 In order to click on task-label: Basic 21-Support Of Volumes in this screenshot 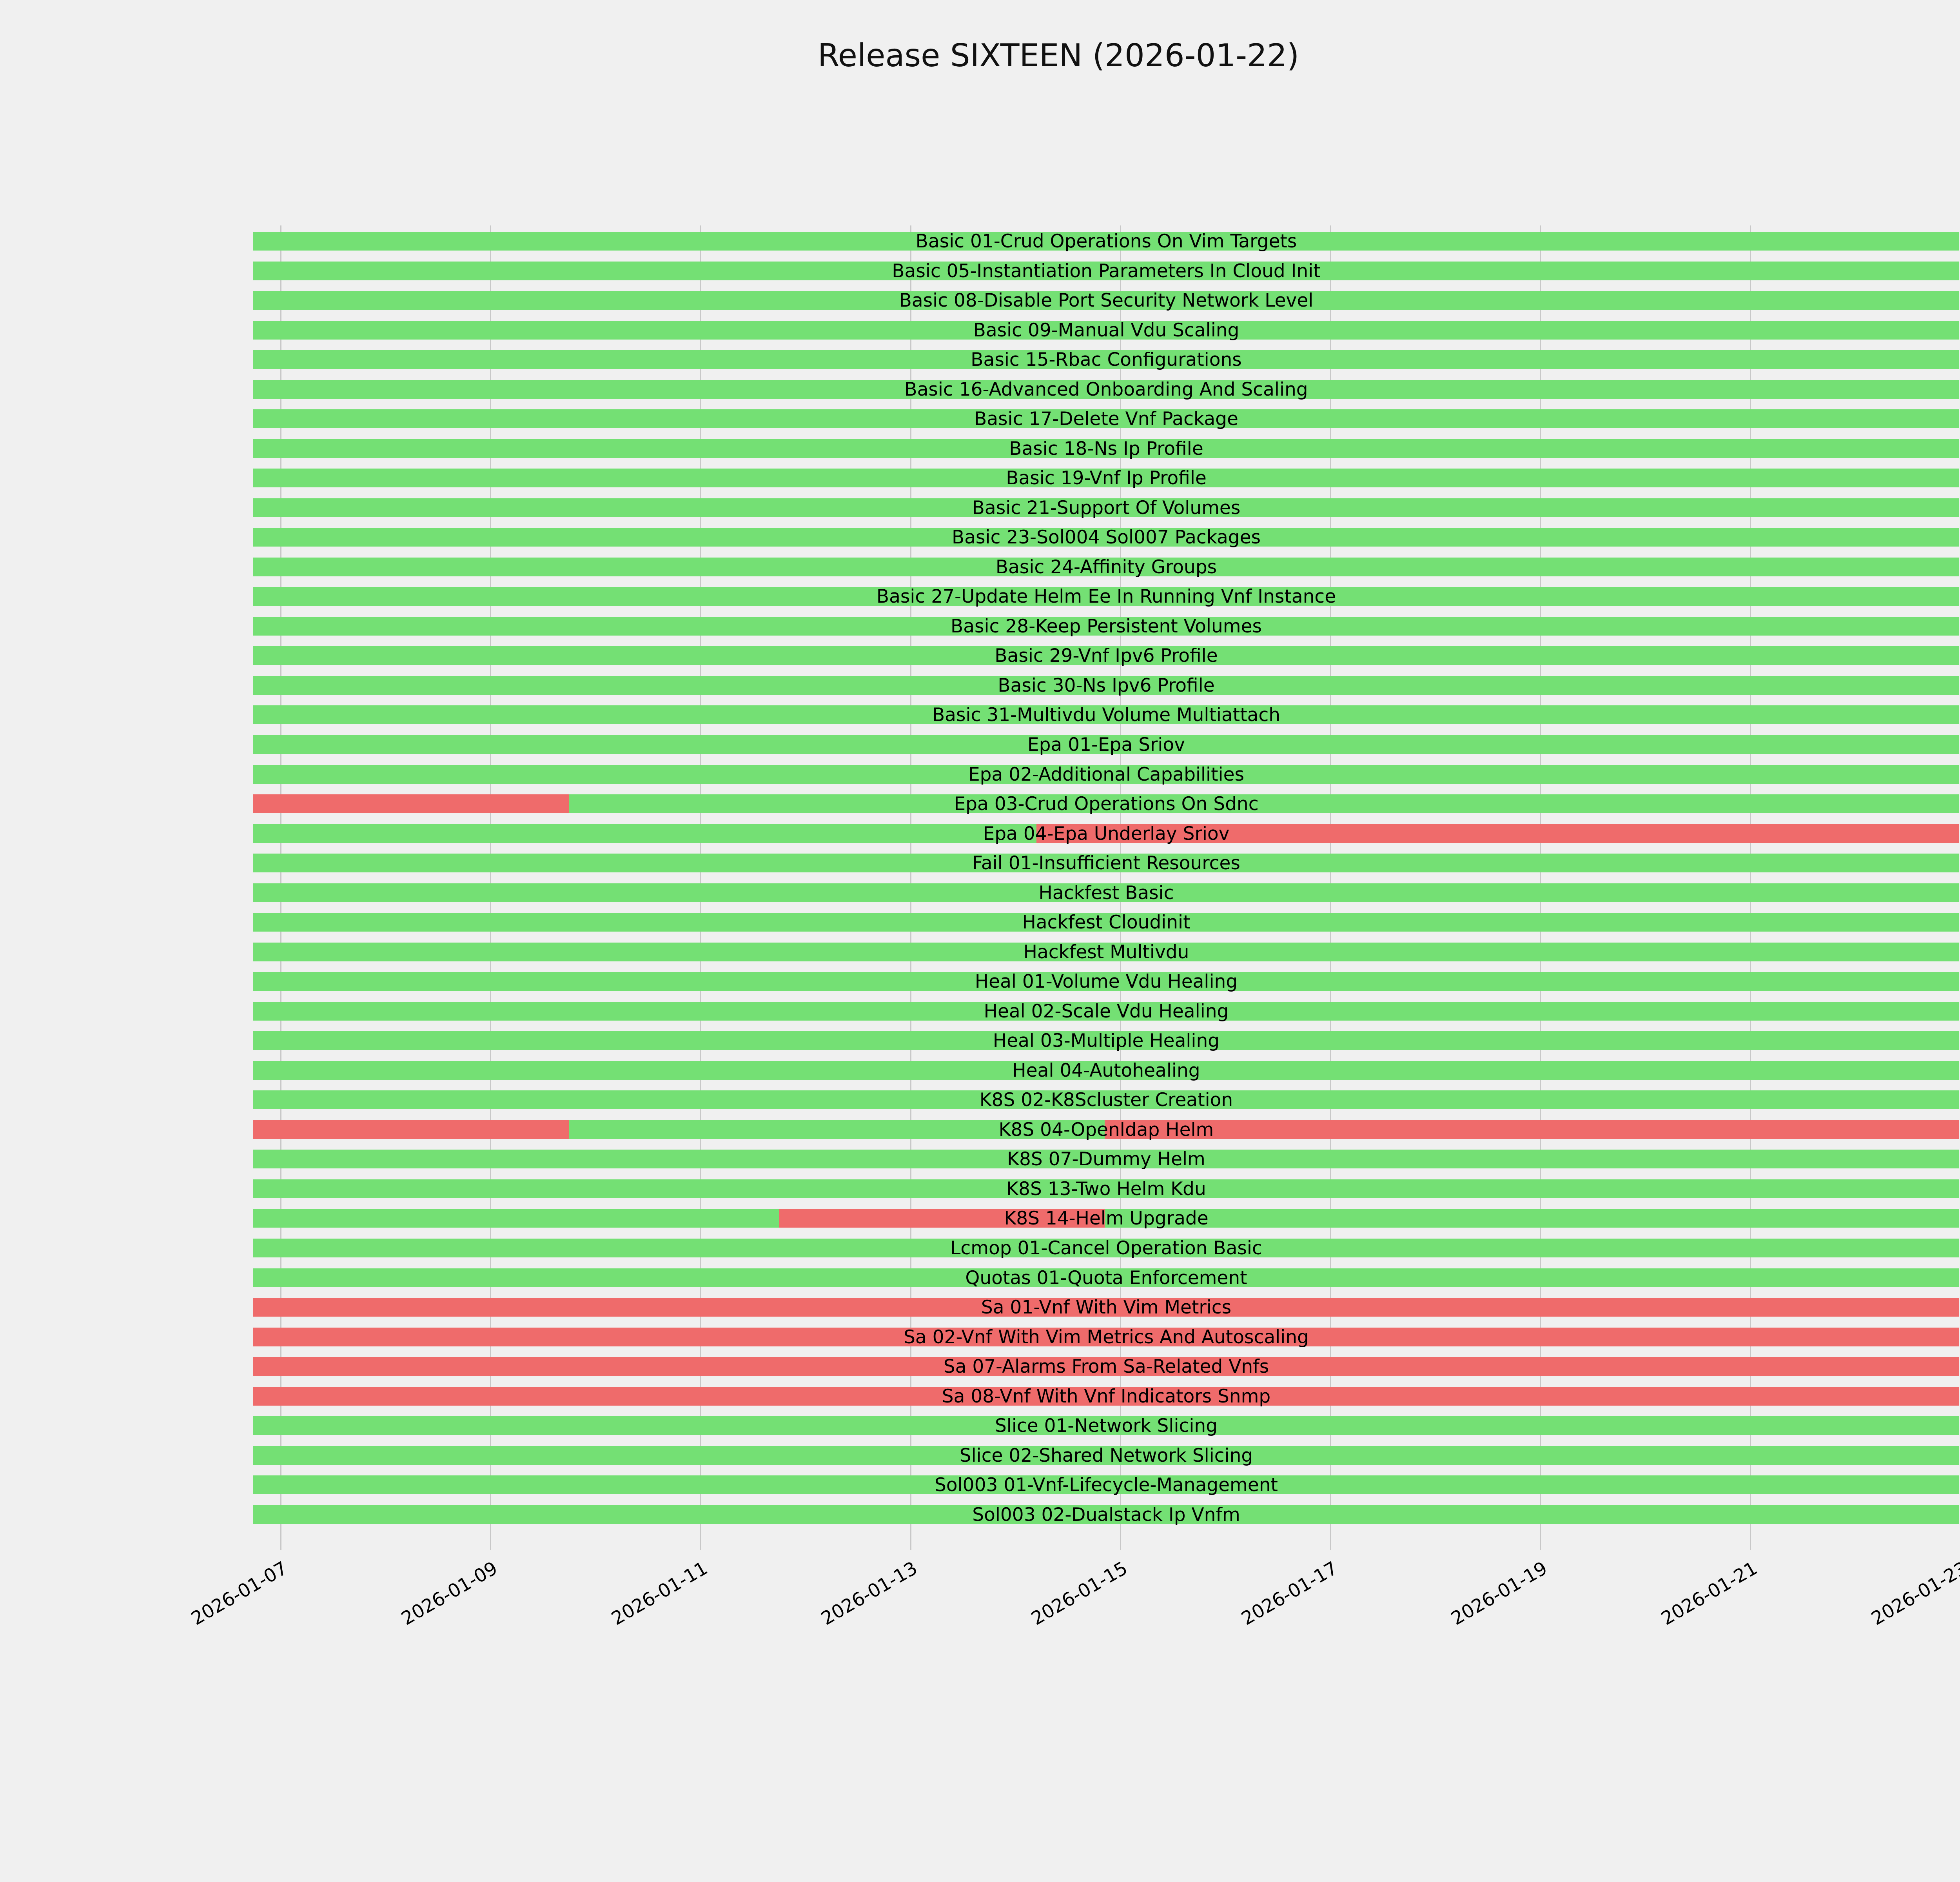, I will do `click(1106, 508)`.